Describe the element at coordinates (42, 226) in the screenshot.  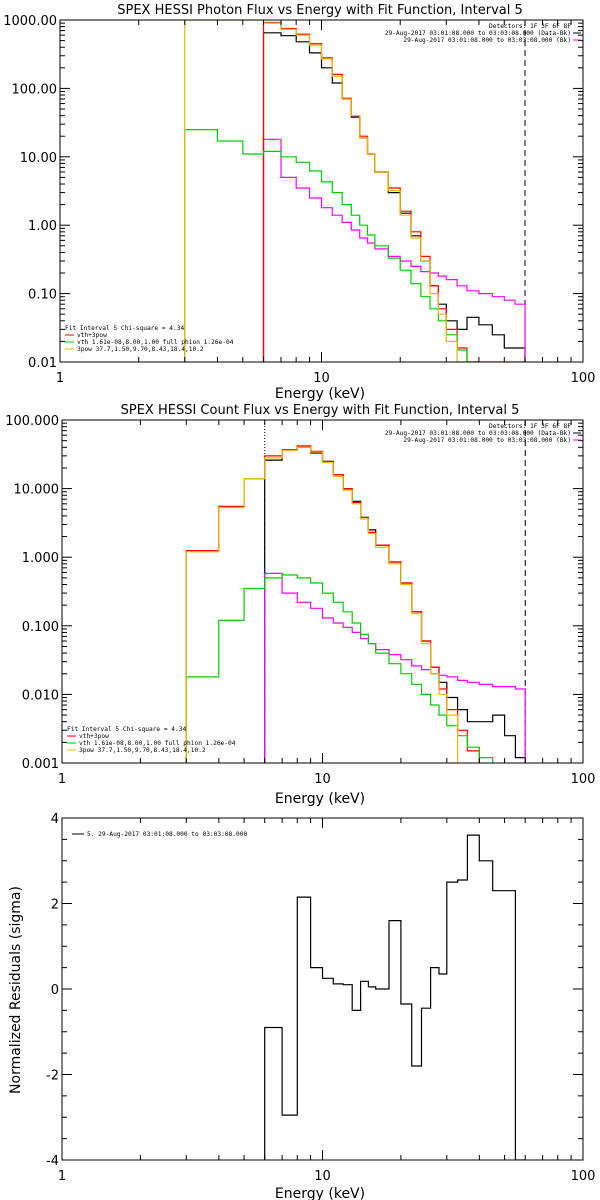
I see `y-tick-label: 1.00` at that location.